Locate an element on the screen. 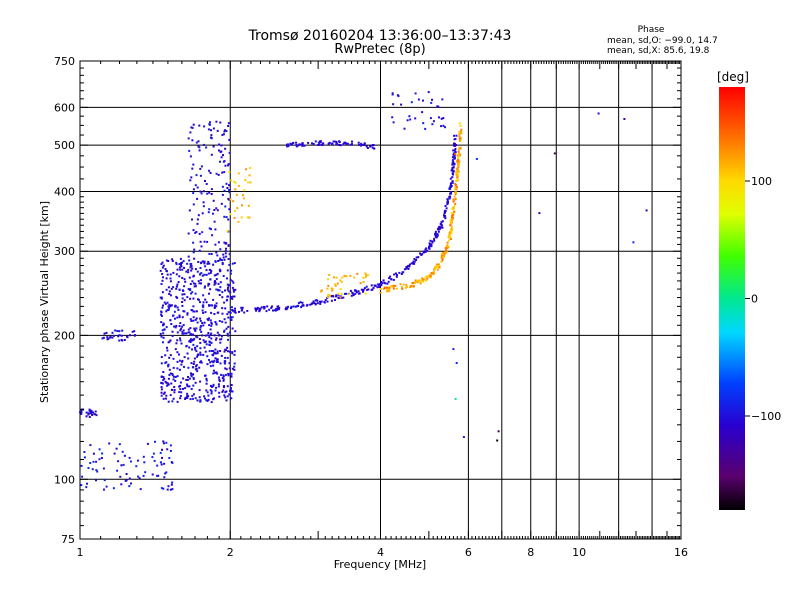 The height and width of the screenshot is (600, 800). x-tick-label: 1 is located at coordinates (80, 552).